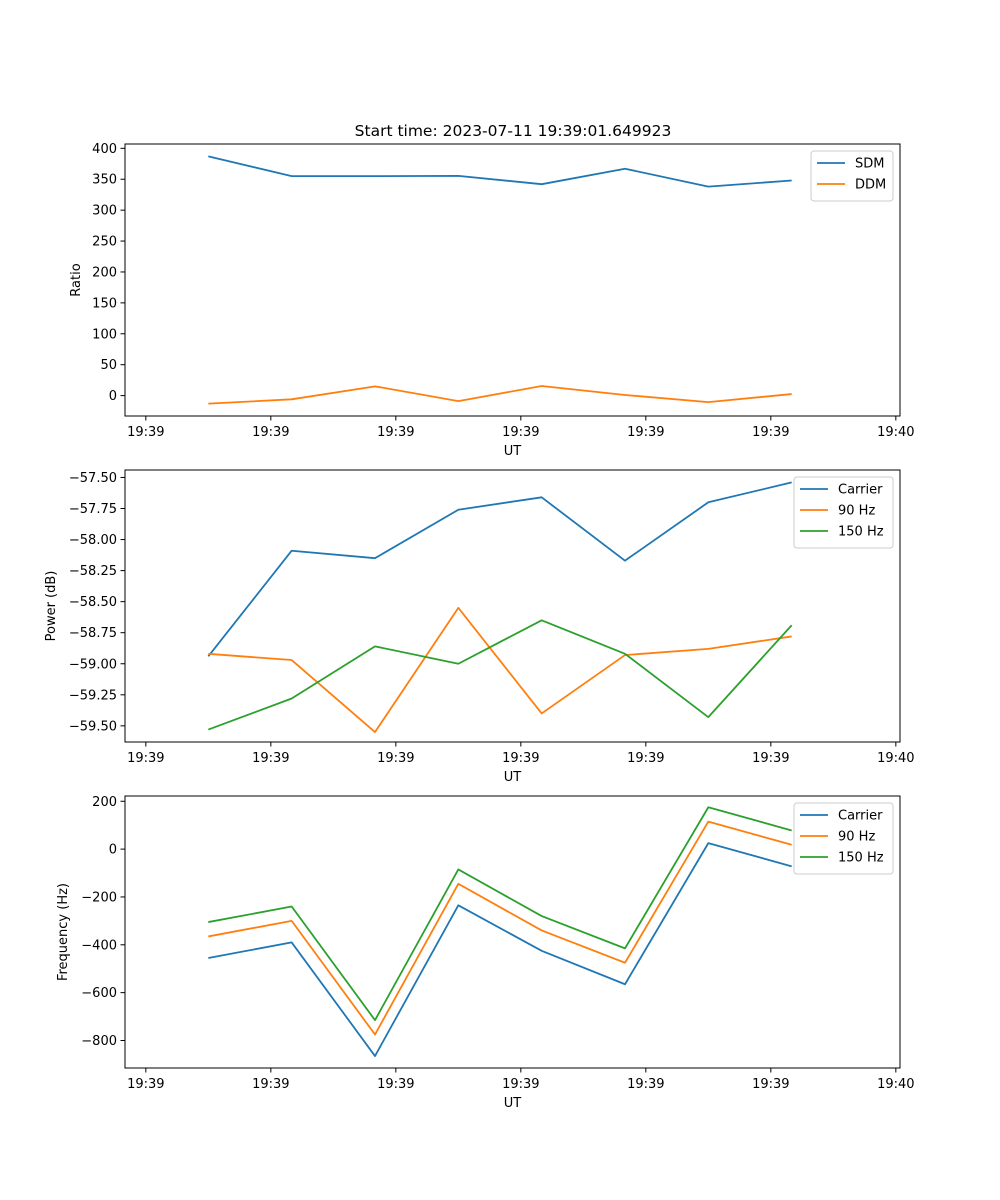 The height and width of the screenshot is (1200, 1000). What do you see at coordinates (99, 897) in the screenshot?
I see `frequency-y-tick-label: −200` at bounding box center [99, 897].